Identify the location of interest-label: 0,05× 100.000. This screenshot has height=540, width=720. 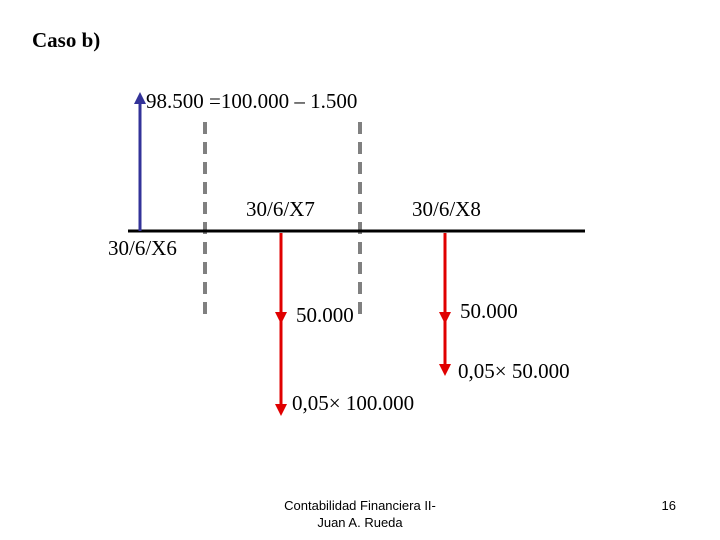
(353, 403).